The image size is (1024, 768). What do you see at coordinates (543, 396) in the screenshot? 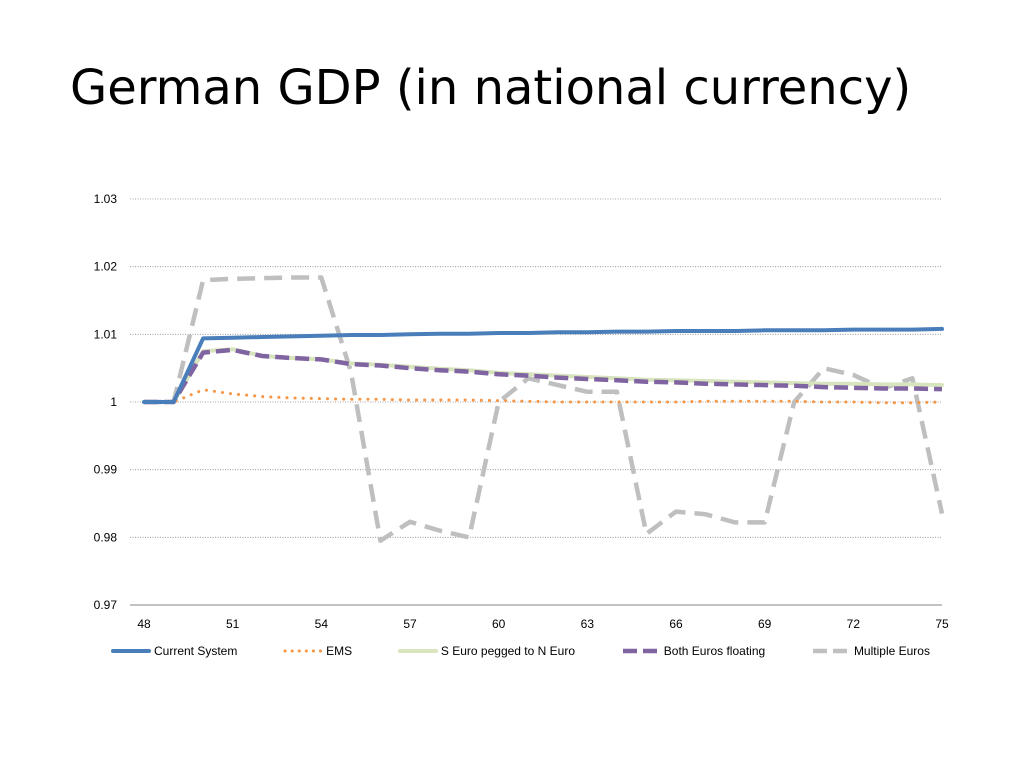
I see `series-line-ems` at bounding box center [543, 396].